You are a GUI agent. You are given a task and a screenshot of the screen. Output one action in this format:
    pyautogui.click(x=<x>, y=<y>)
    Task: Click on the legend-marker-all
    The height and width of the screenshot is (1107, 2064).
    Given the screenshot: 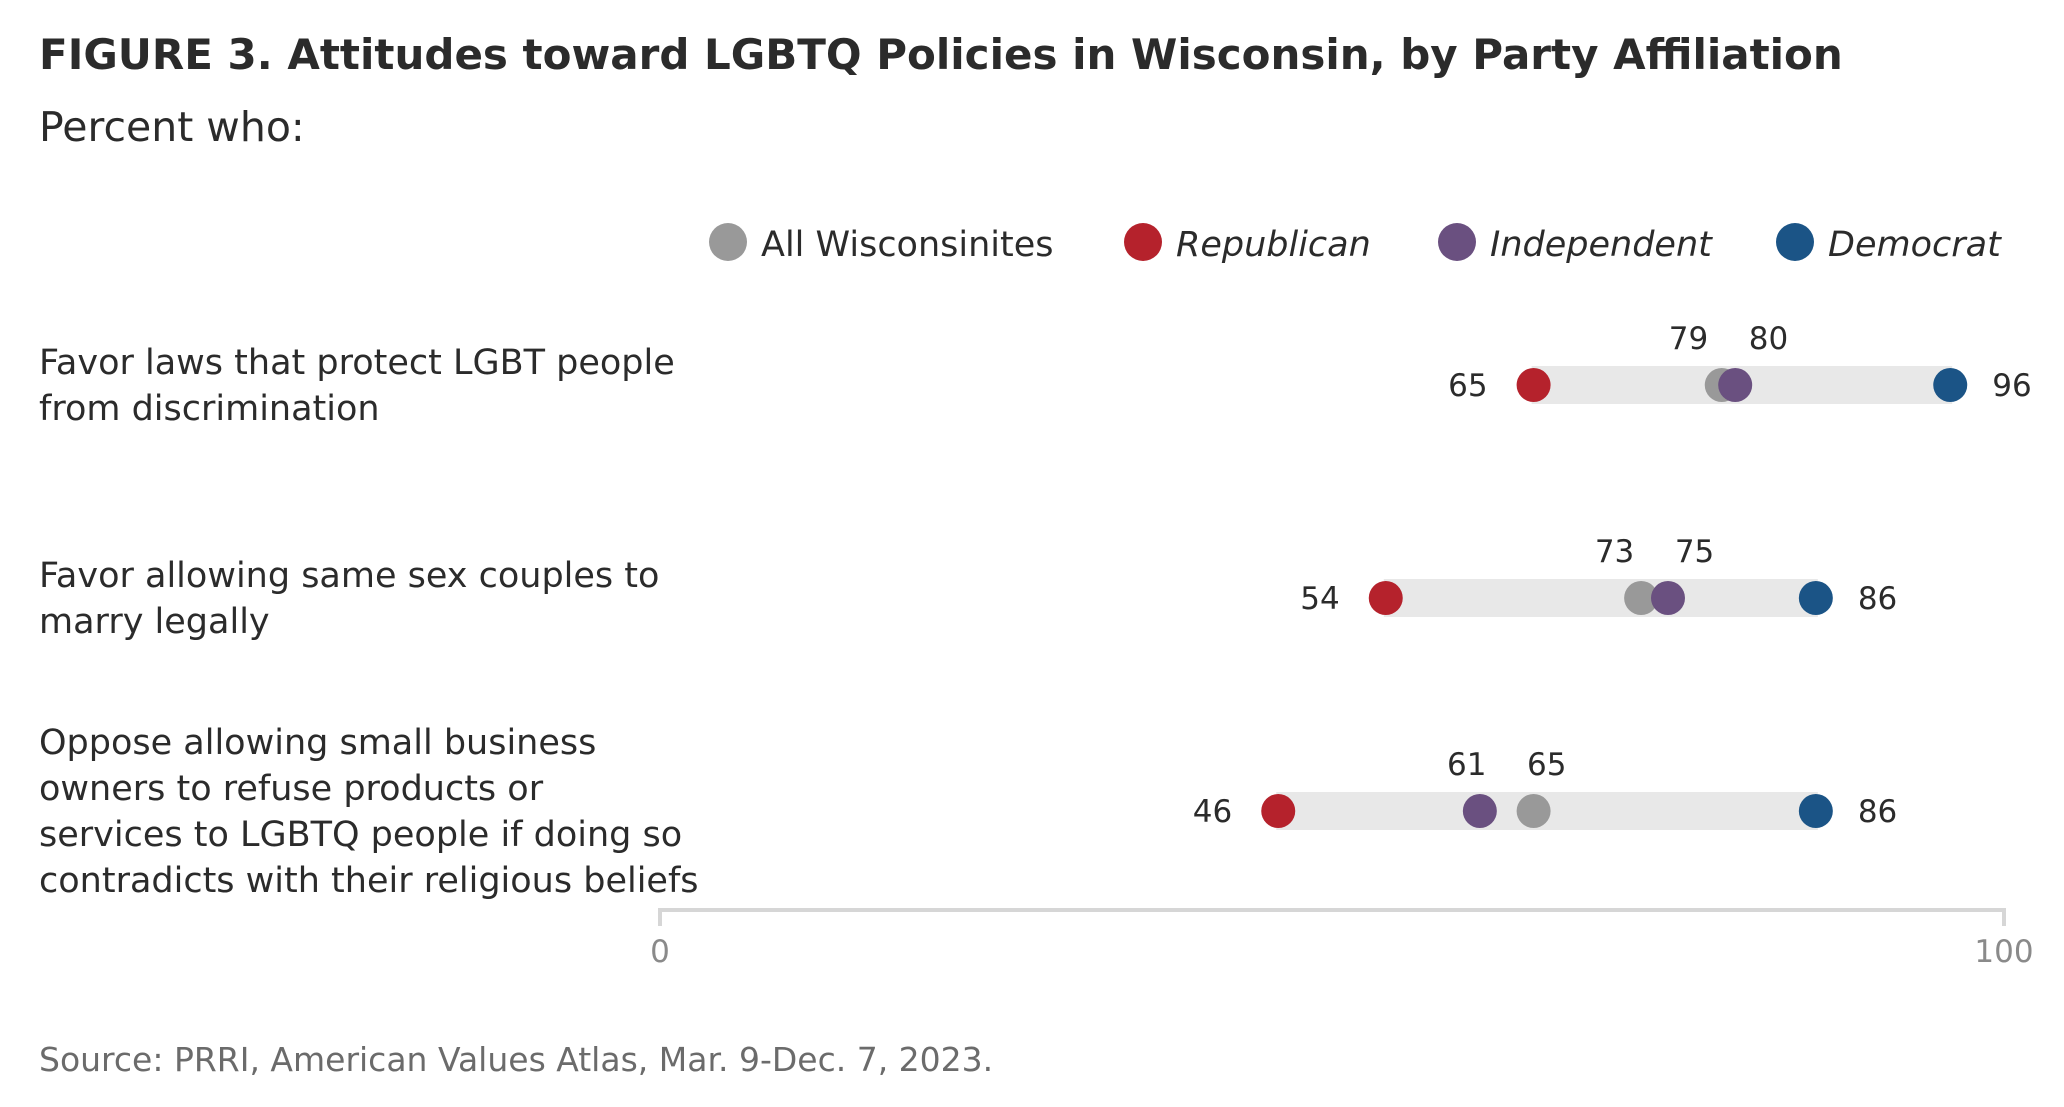 What is the action you would take?
    pyautogui.click(x=728, y=242)
    